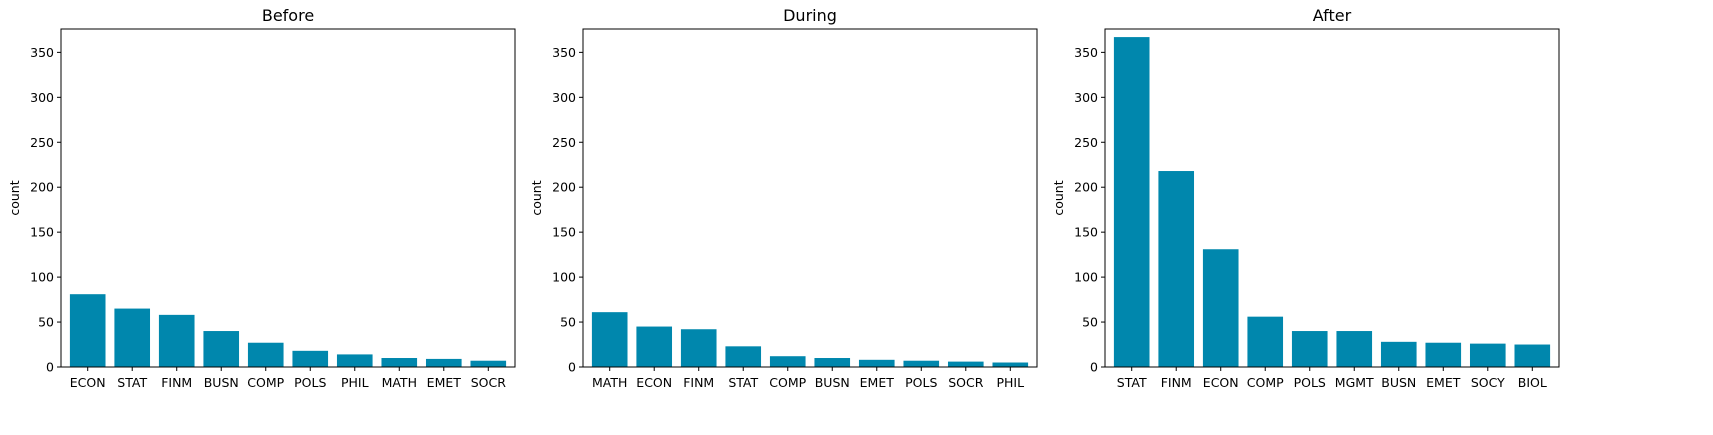 The height and width of the screenshot is (435, 1713). I want to click on chart-title: After, so click(1332, 15).